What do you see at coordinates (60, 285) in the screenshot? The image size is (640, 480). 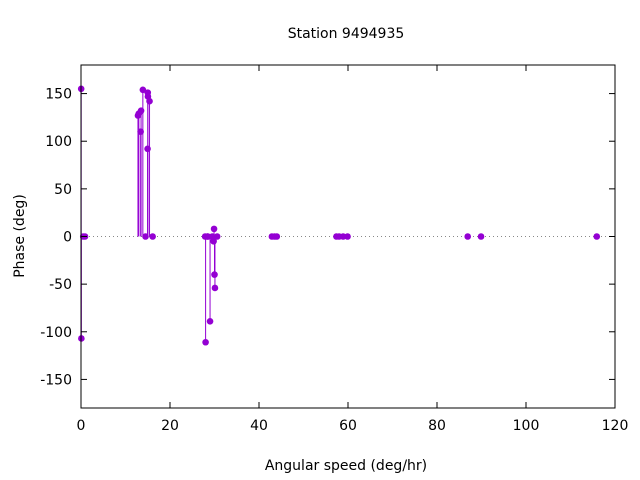 I see `y-tick-label: -50` at bounding box center [60, 285].